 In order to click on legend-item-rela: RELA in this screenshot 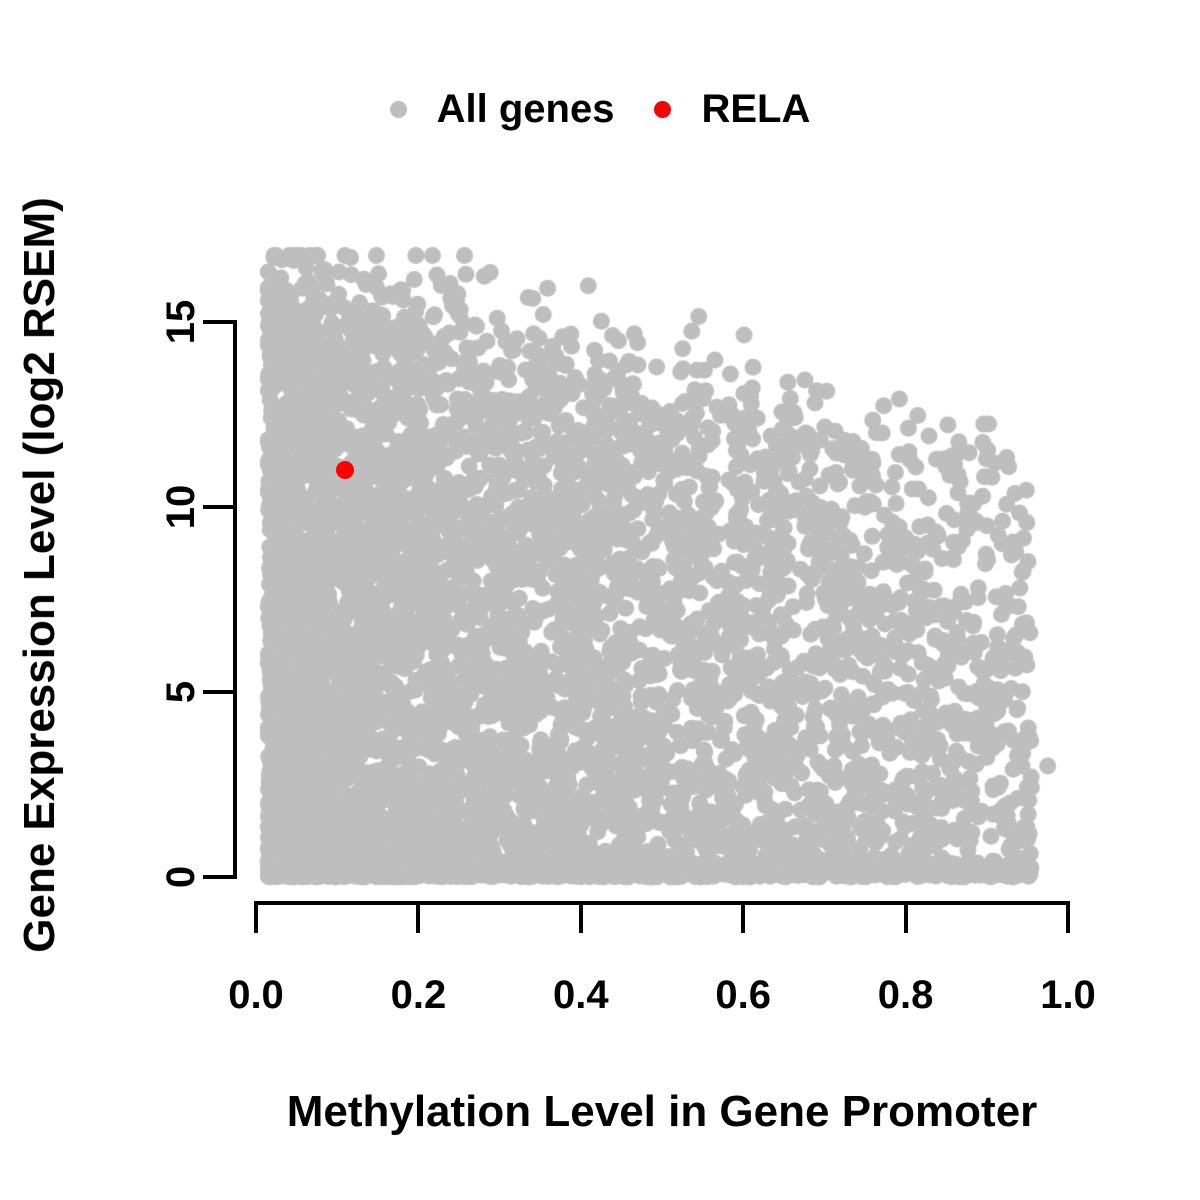, I will do `click(732, 109)`.